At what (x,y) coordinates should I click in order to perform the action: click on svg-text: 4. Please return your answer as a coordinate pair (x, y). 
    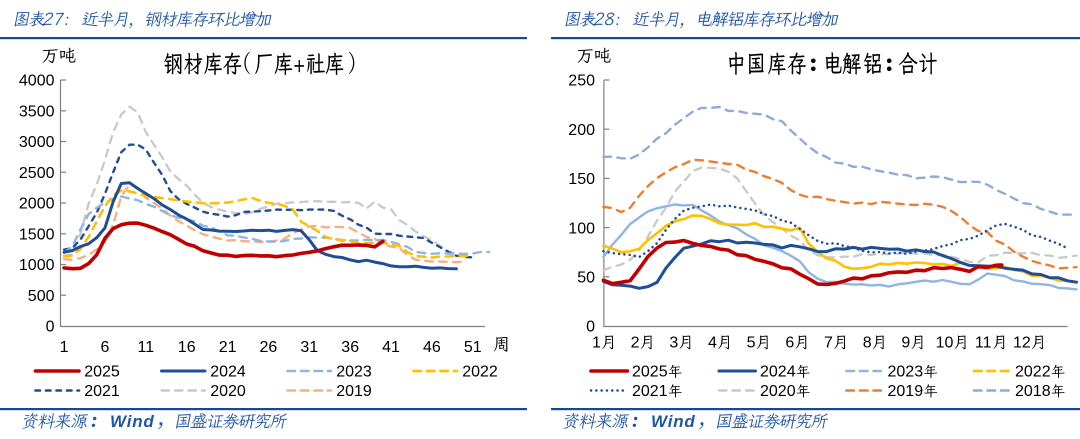
    Looking at the image, I should click on (712, 343).